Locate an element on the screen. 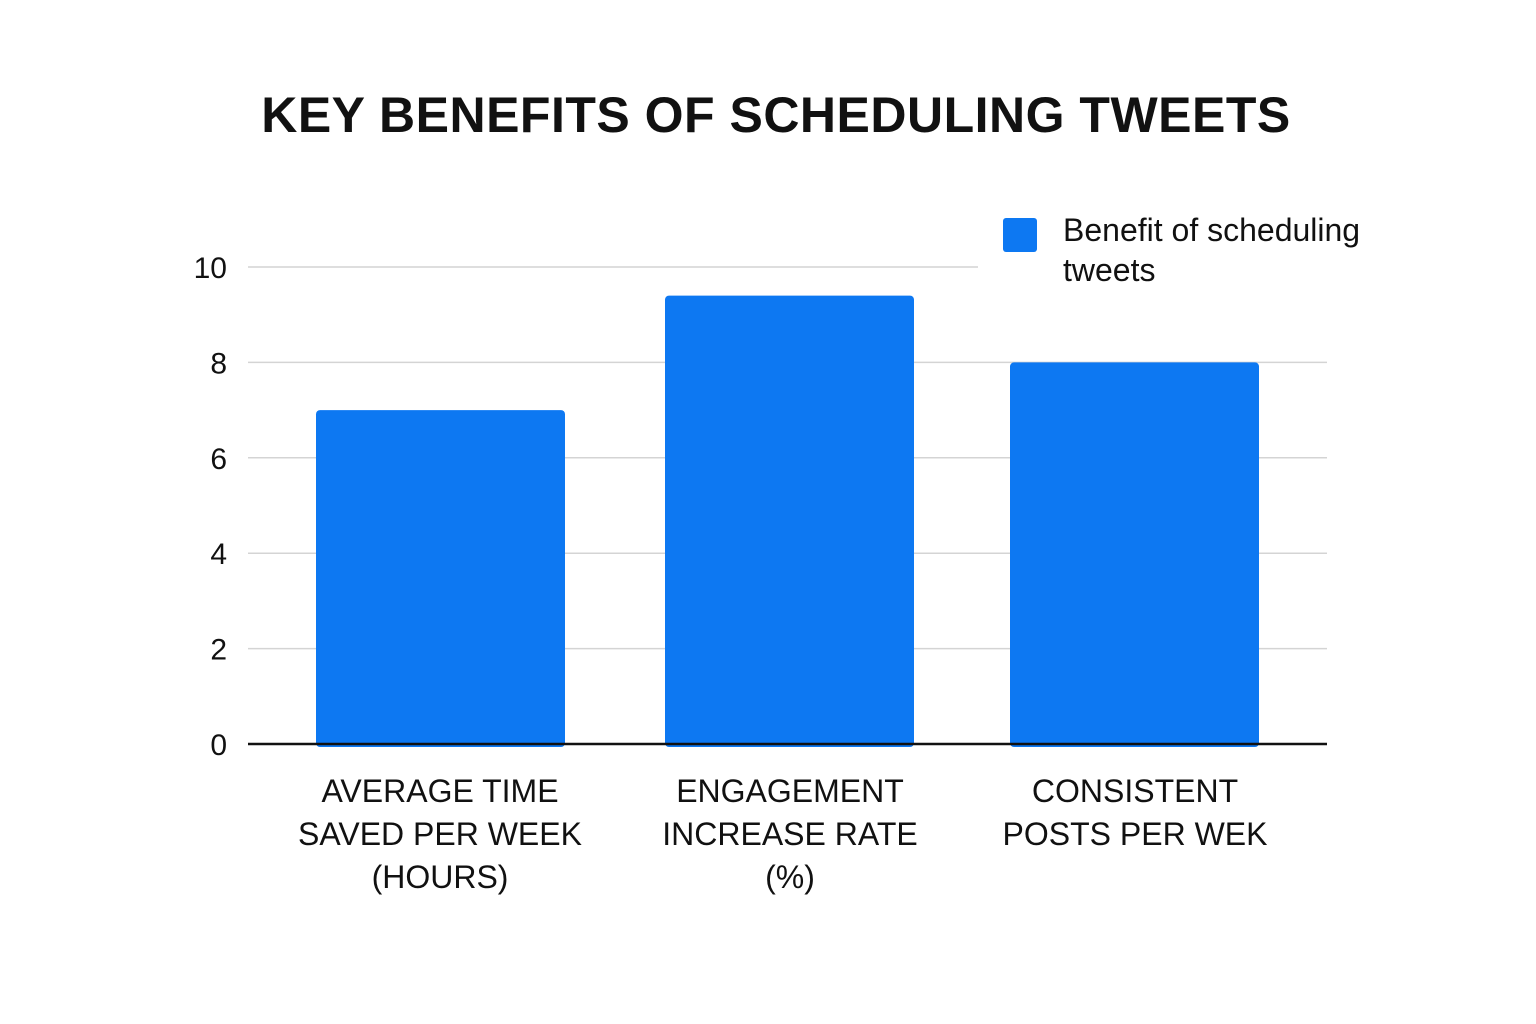 The height and width of the screenshot is (1024, 1536). y-tick-label: 2 is located at coordinates (218, 650).